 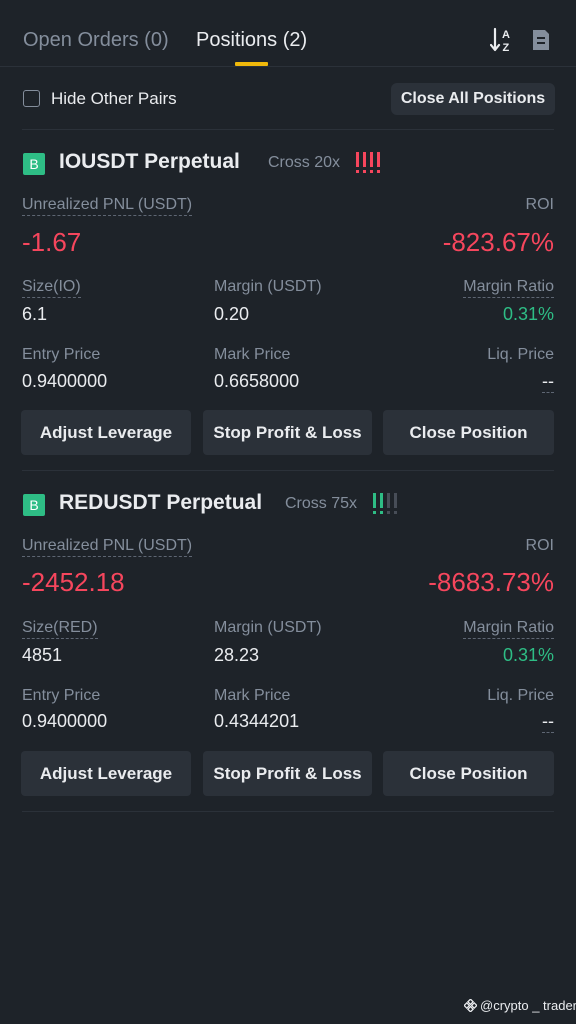 What do you see at coordinates (60, 629) in the screenshot?
I see `size-label: Size(RED)` at bounding box center [60, 629].